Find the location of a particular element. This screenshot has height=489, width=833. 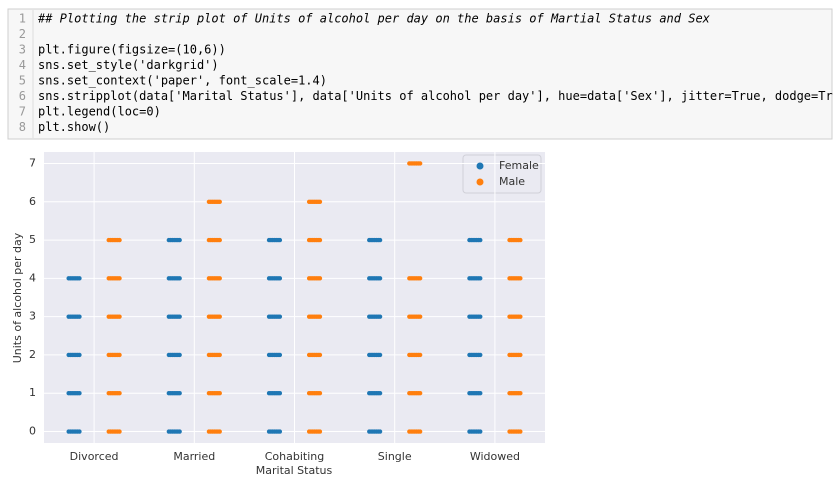

x-tick-label: Divorced is located at coordinates (94, 456).